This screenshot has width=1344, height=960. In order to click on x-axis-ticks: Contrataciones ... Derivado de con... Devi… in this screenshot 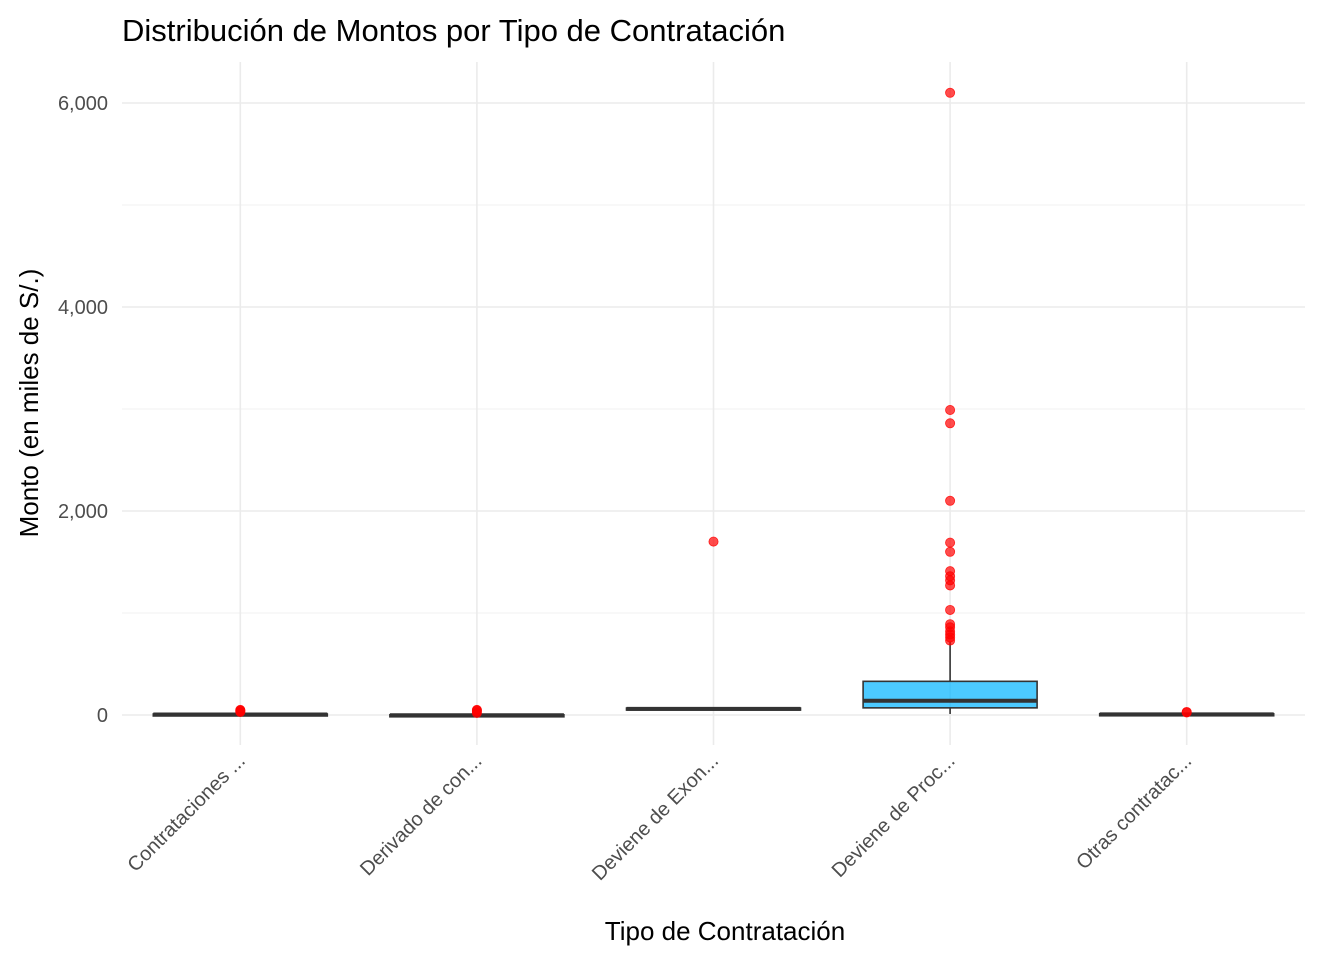, I will do `click(659, 817)`.